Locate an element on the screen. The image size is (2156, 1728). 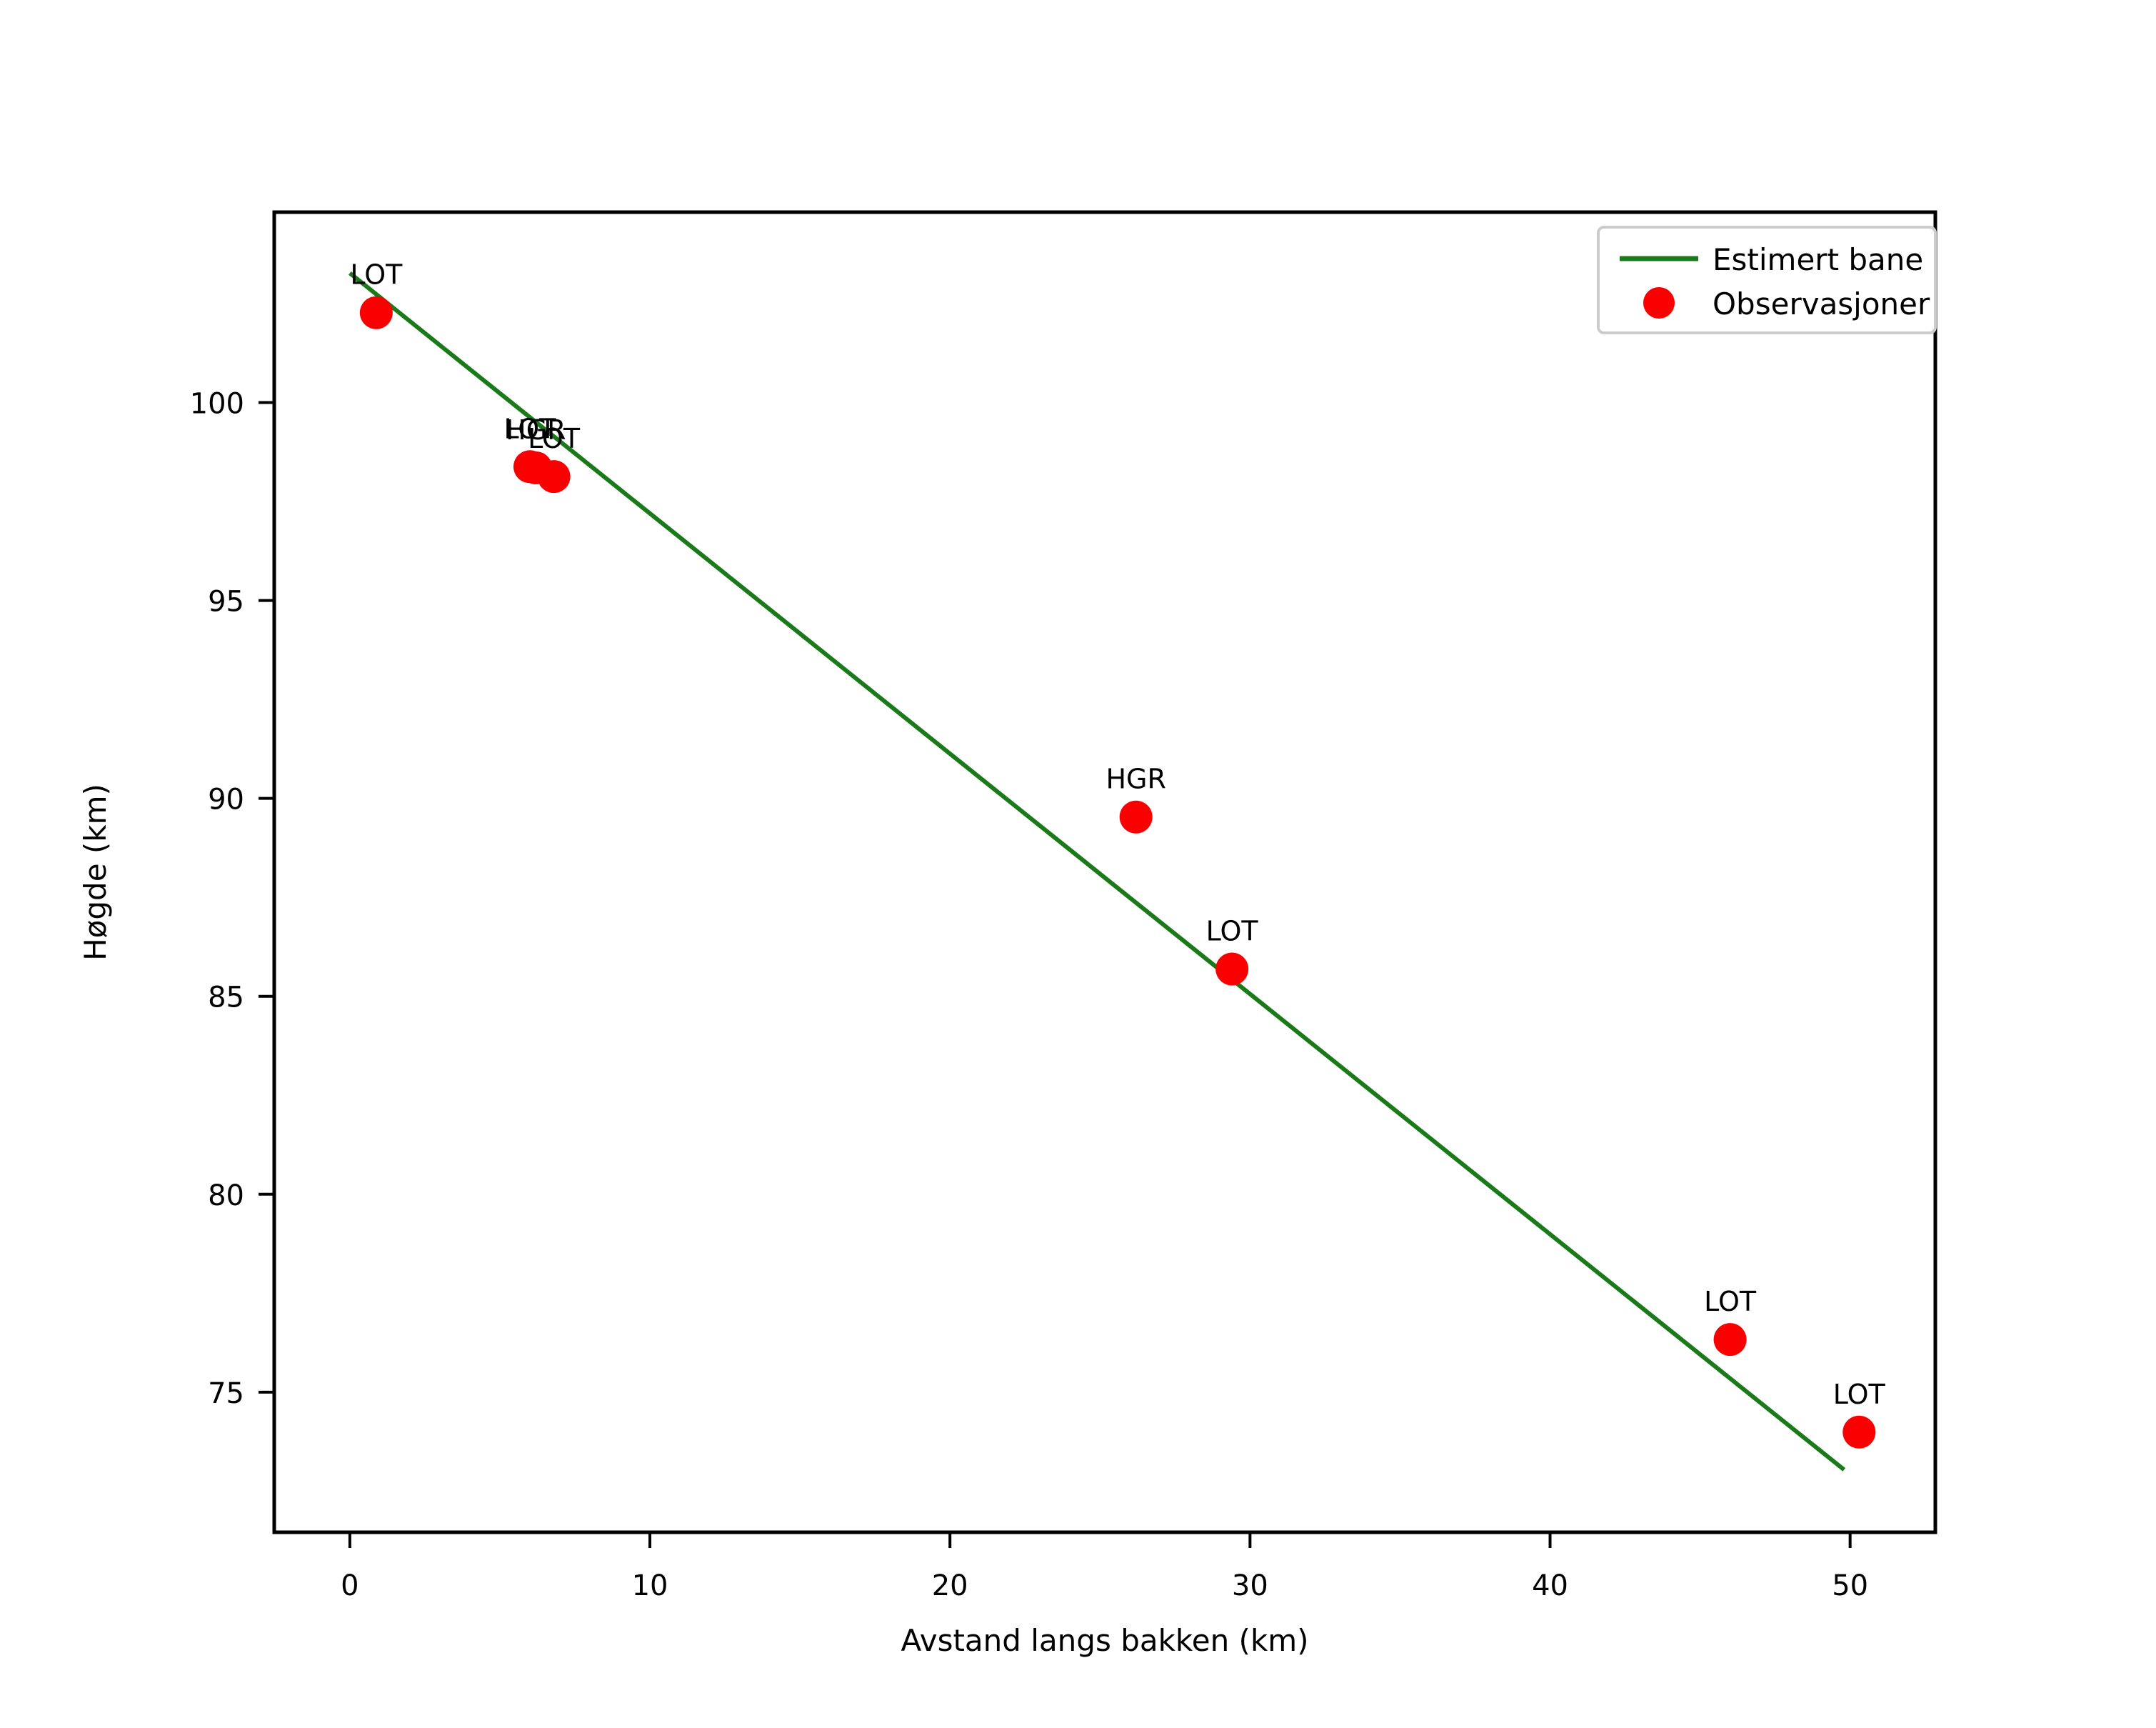
y-tick-label: 85 is located at coordinates (226, 998).